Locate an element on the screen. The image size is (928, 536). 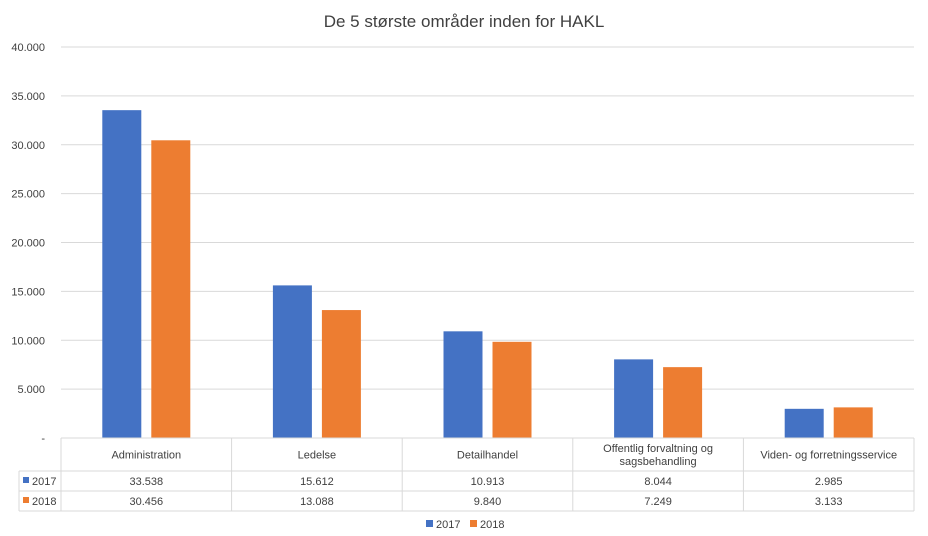
y-tick-label: 25.000 is located at coordinates (28, 195).